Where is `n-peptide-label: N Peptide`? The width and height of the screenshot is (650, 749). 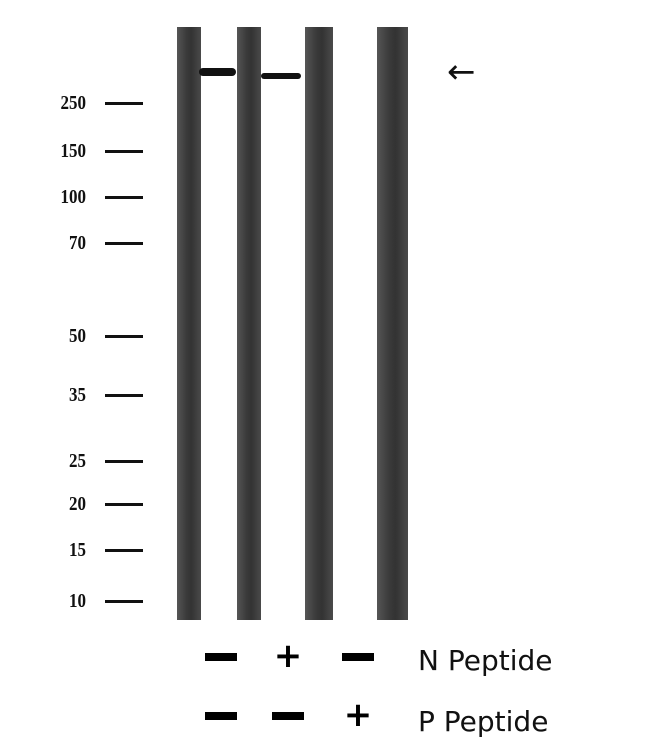
n-peptide-label: N Peptide is located at coordinates (485, 660).